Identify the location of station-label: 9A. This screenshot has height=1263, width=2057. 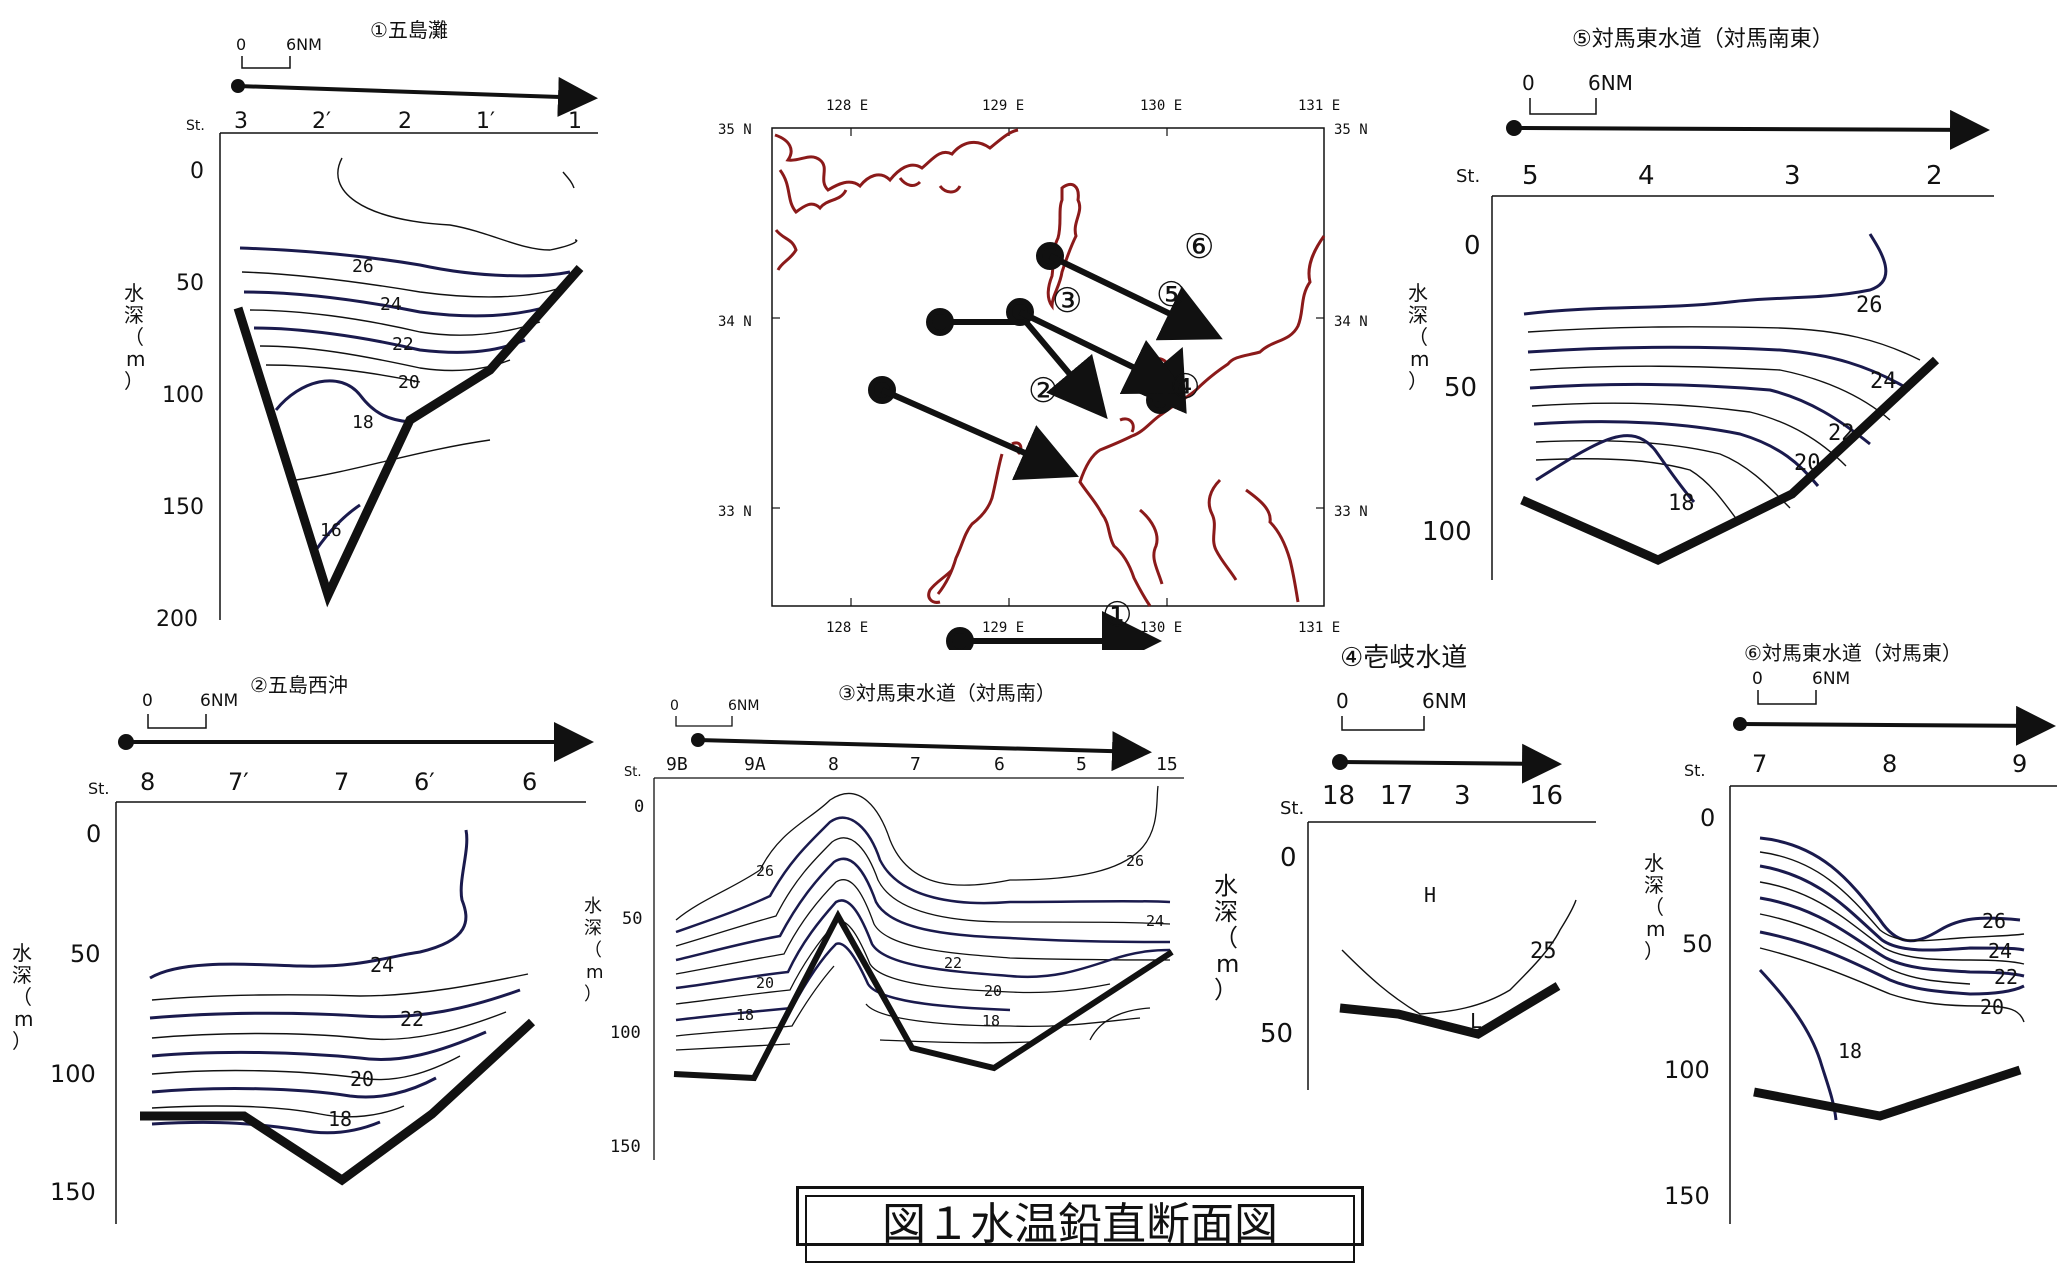
(755, 764).